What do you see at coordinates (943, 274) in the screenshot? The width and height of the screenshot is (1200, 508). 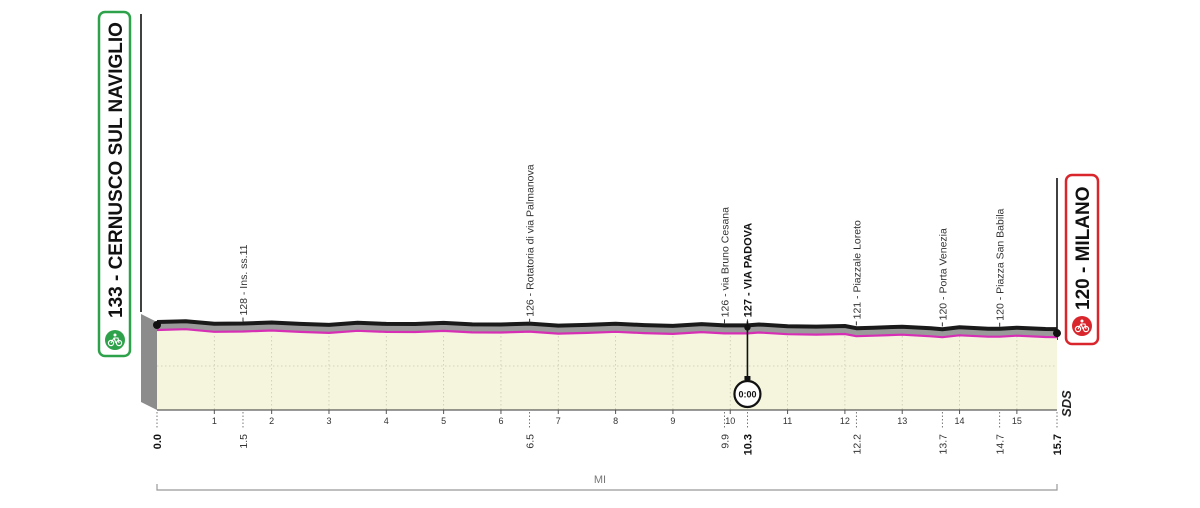 I see `waypoint-label: 120 - Porta Venezia` at bounding box center [943, 274].